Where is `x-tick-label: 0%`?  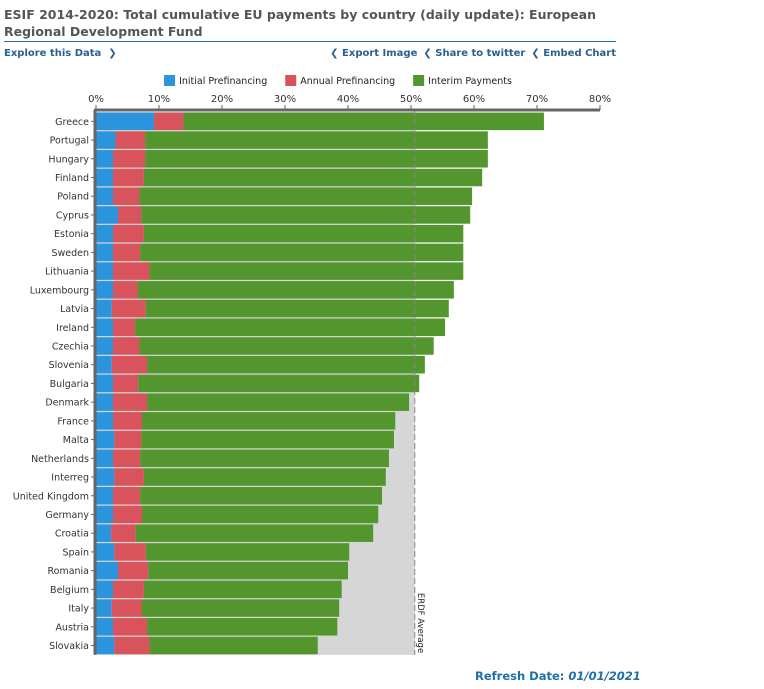
x-tick-label: 0% is located at coordinates (96, 99).